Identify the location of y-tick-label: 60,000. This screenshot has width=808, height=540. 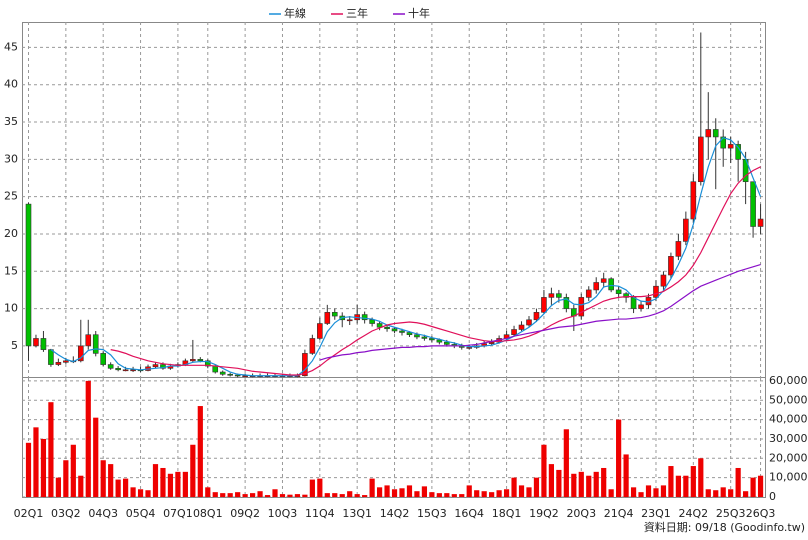
(788, 380).